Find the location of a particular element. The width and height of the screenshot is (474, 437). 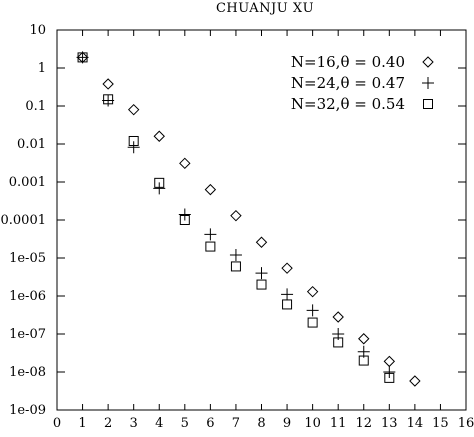

x-tick-label: 3 is located at coordinates (134, 423).